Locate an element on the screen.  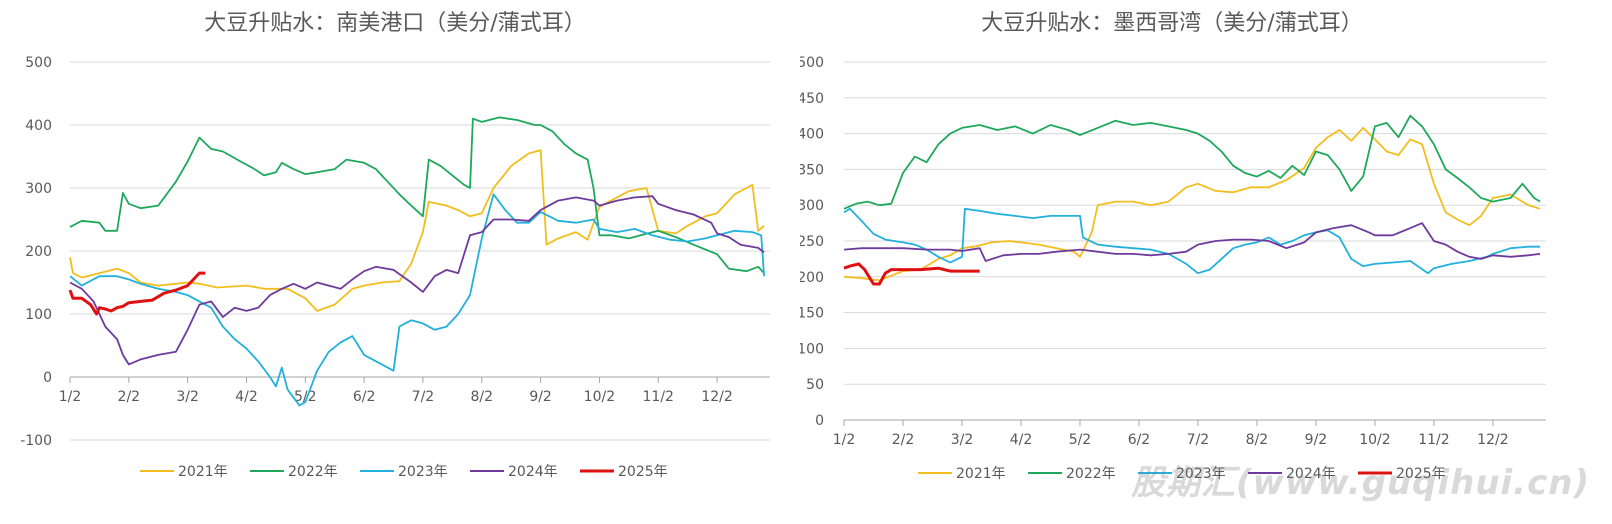
chart-title: 大豆升贴水：墨西哥湾（美分/蒲式耳） is located at coordinates (1171, 23).